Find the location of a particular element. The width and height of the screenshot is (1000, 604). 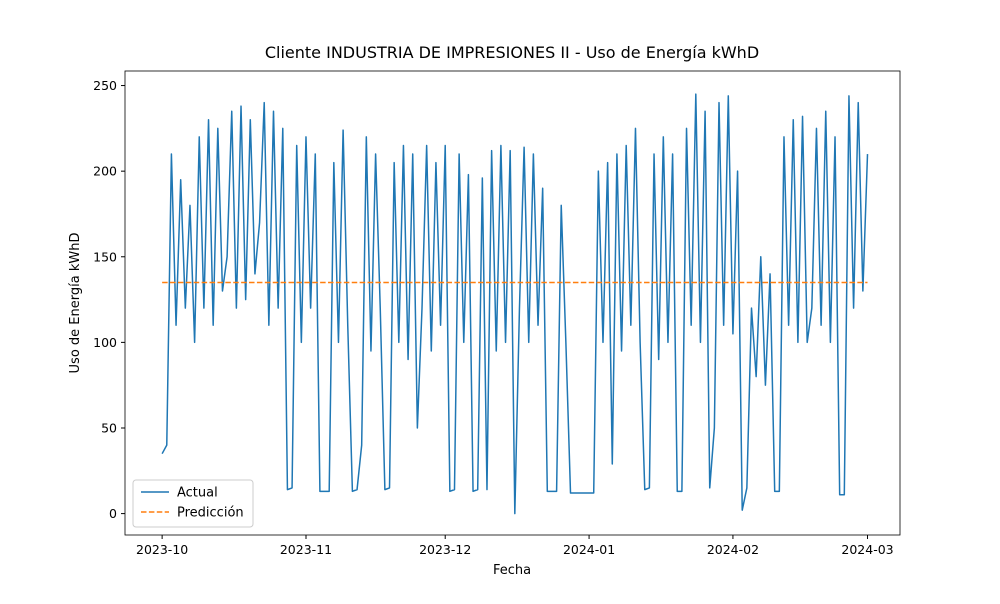

y-tick-label: 50 is located at coordinates (109, 427).